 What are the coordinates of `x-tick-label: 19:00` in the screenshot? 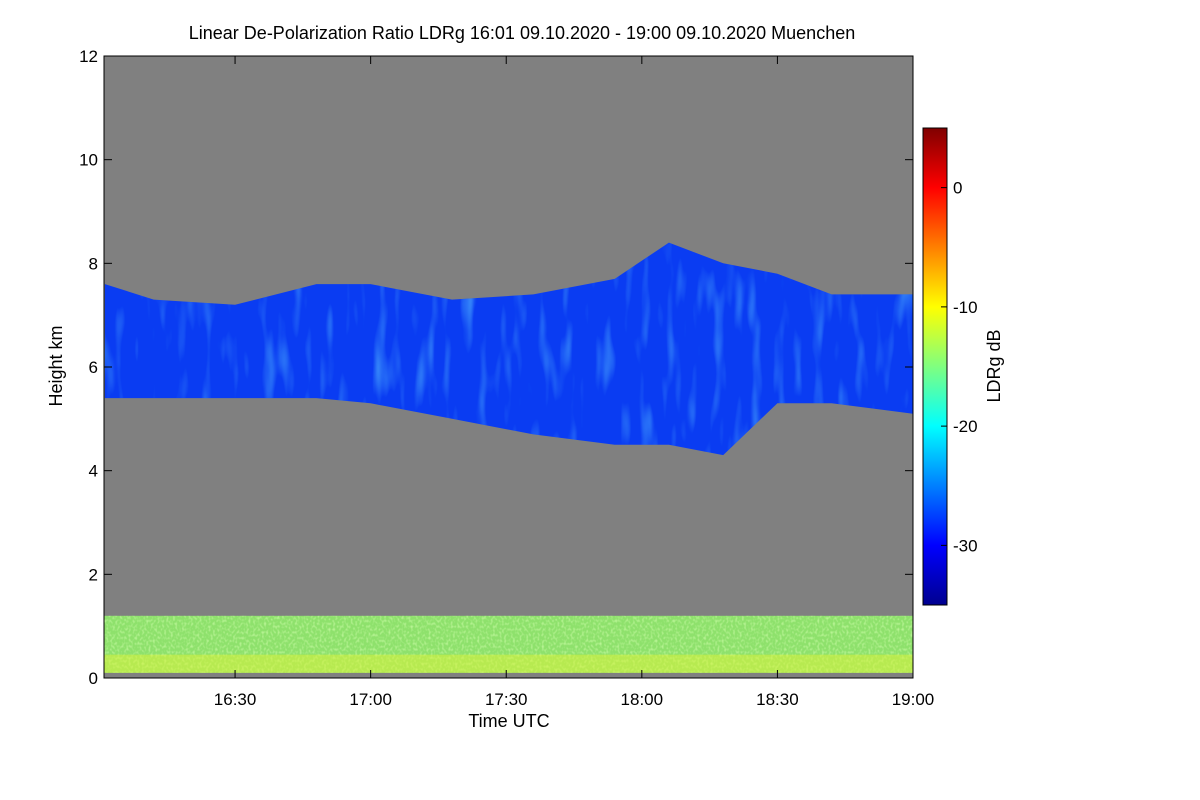 It's located at (913, 699).